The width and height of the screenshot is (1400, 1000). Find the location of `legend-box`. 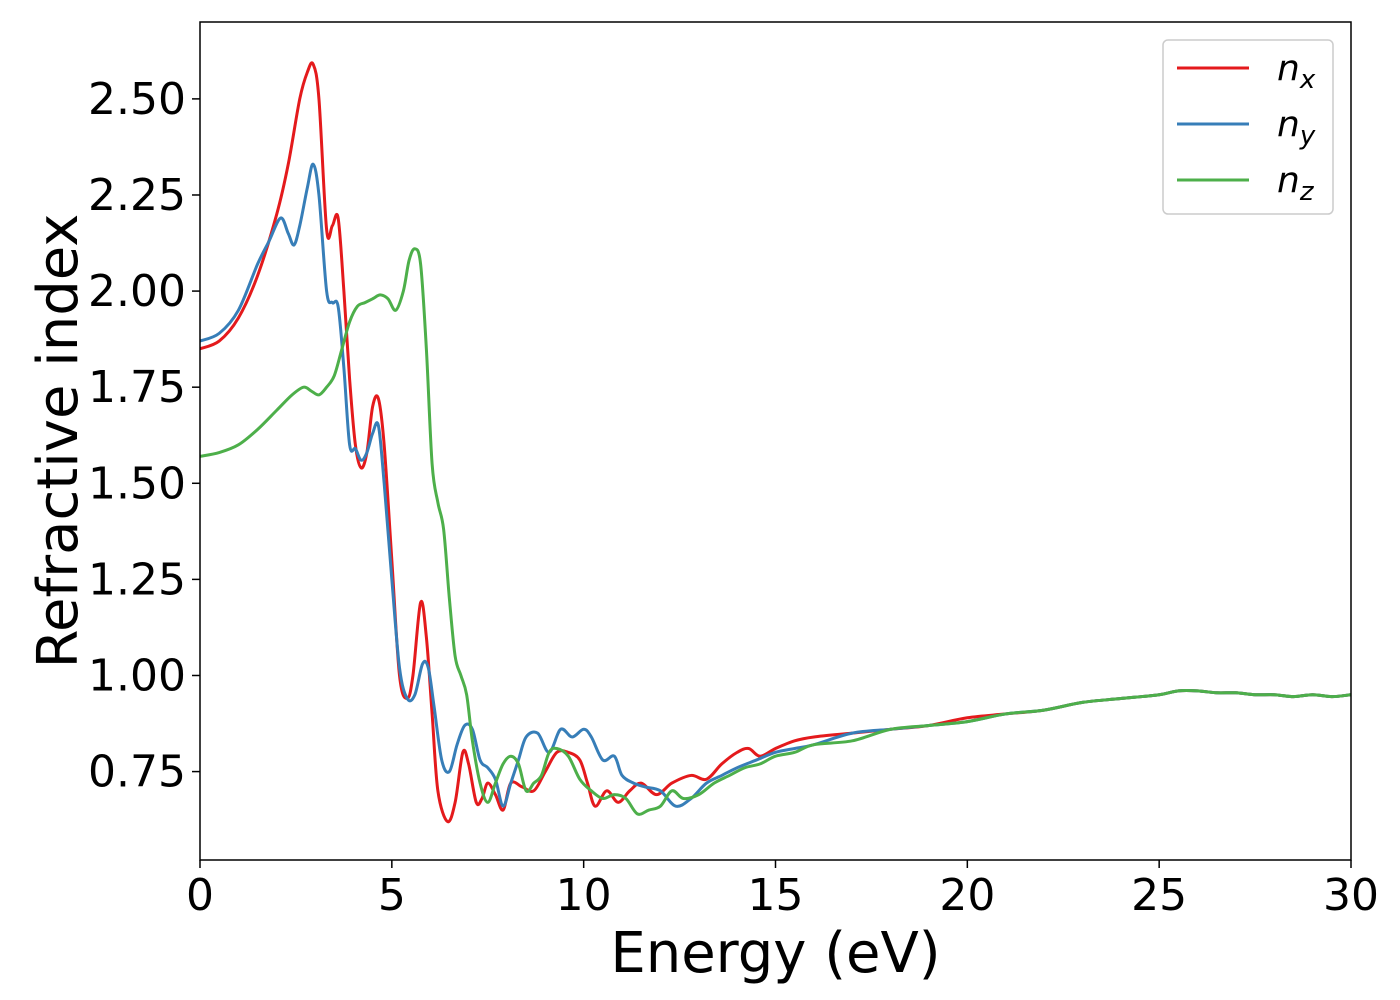

legend-box is located at coordinates (1248, 127).